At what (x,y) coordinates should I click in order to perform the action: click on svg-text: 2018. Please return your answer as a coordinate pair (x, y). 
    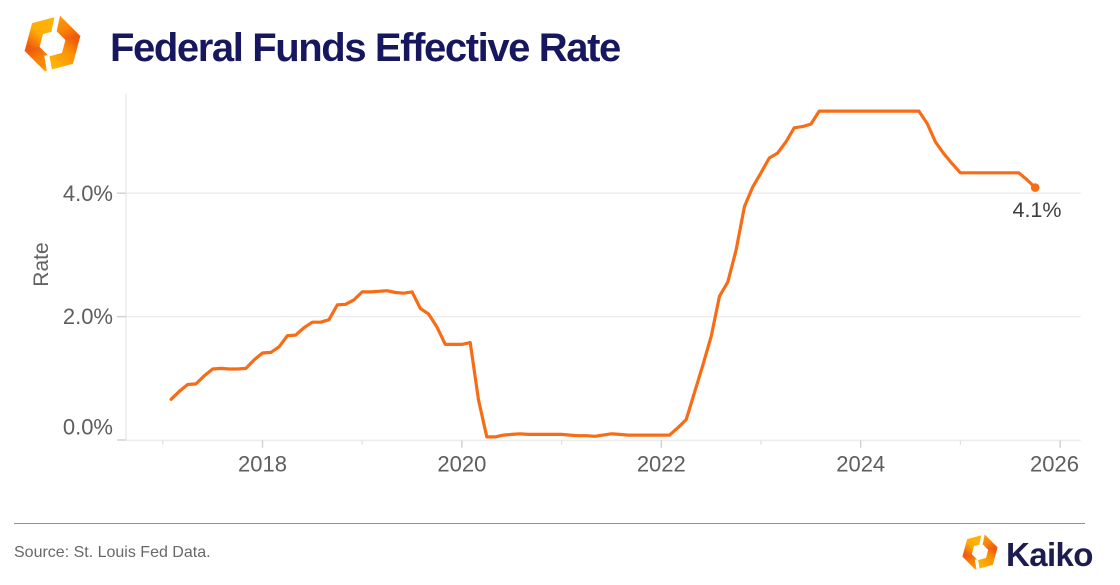
    Looking at the image, I should click on (262, 464).